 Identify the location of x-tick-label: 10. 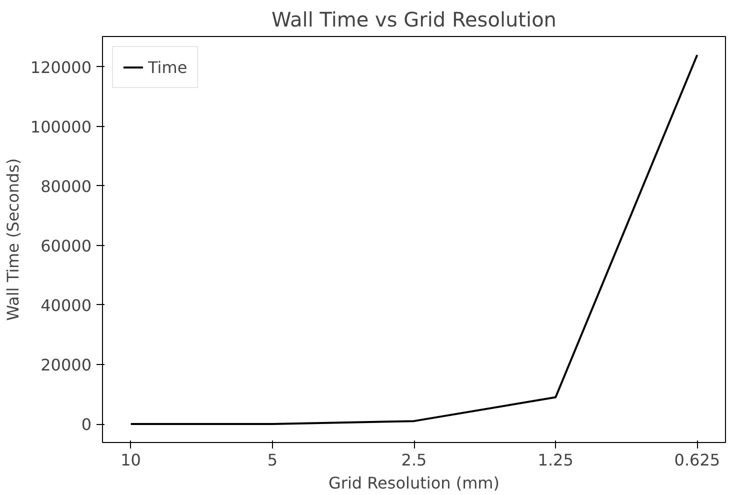
(130, 460).